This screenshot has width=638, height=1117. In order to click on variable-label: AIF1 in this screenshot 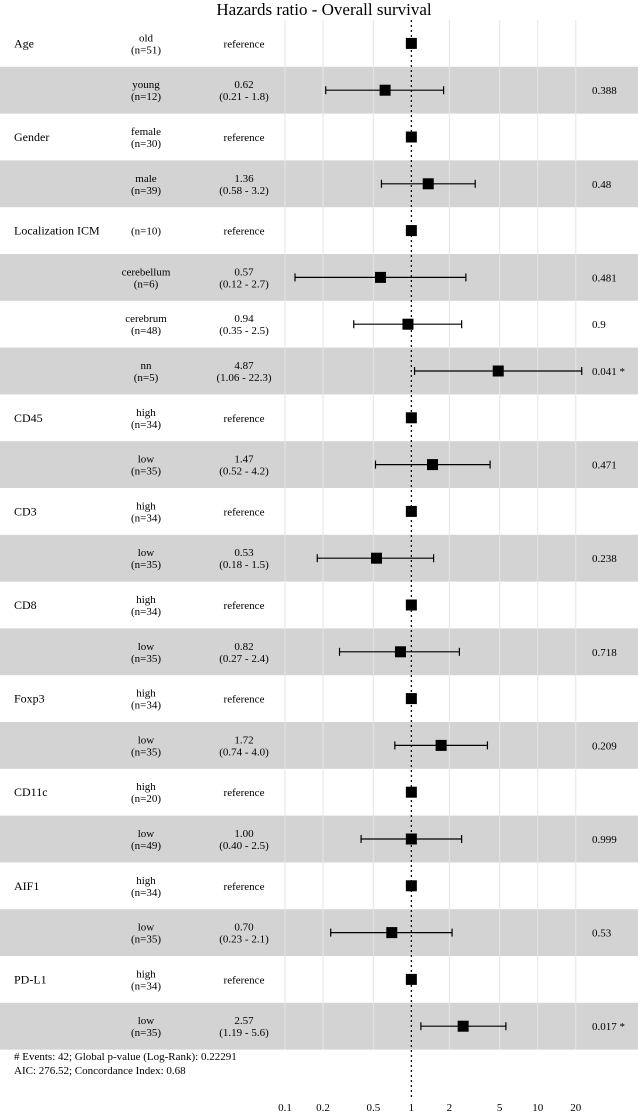, I will do `click(26, 886)`.